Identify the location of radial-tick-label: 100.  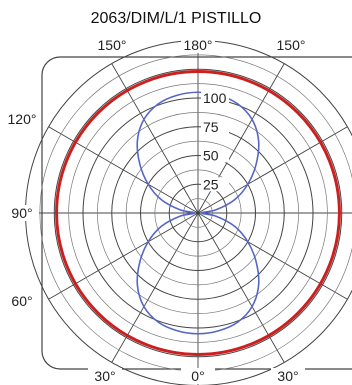
(215, 98).